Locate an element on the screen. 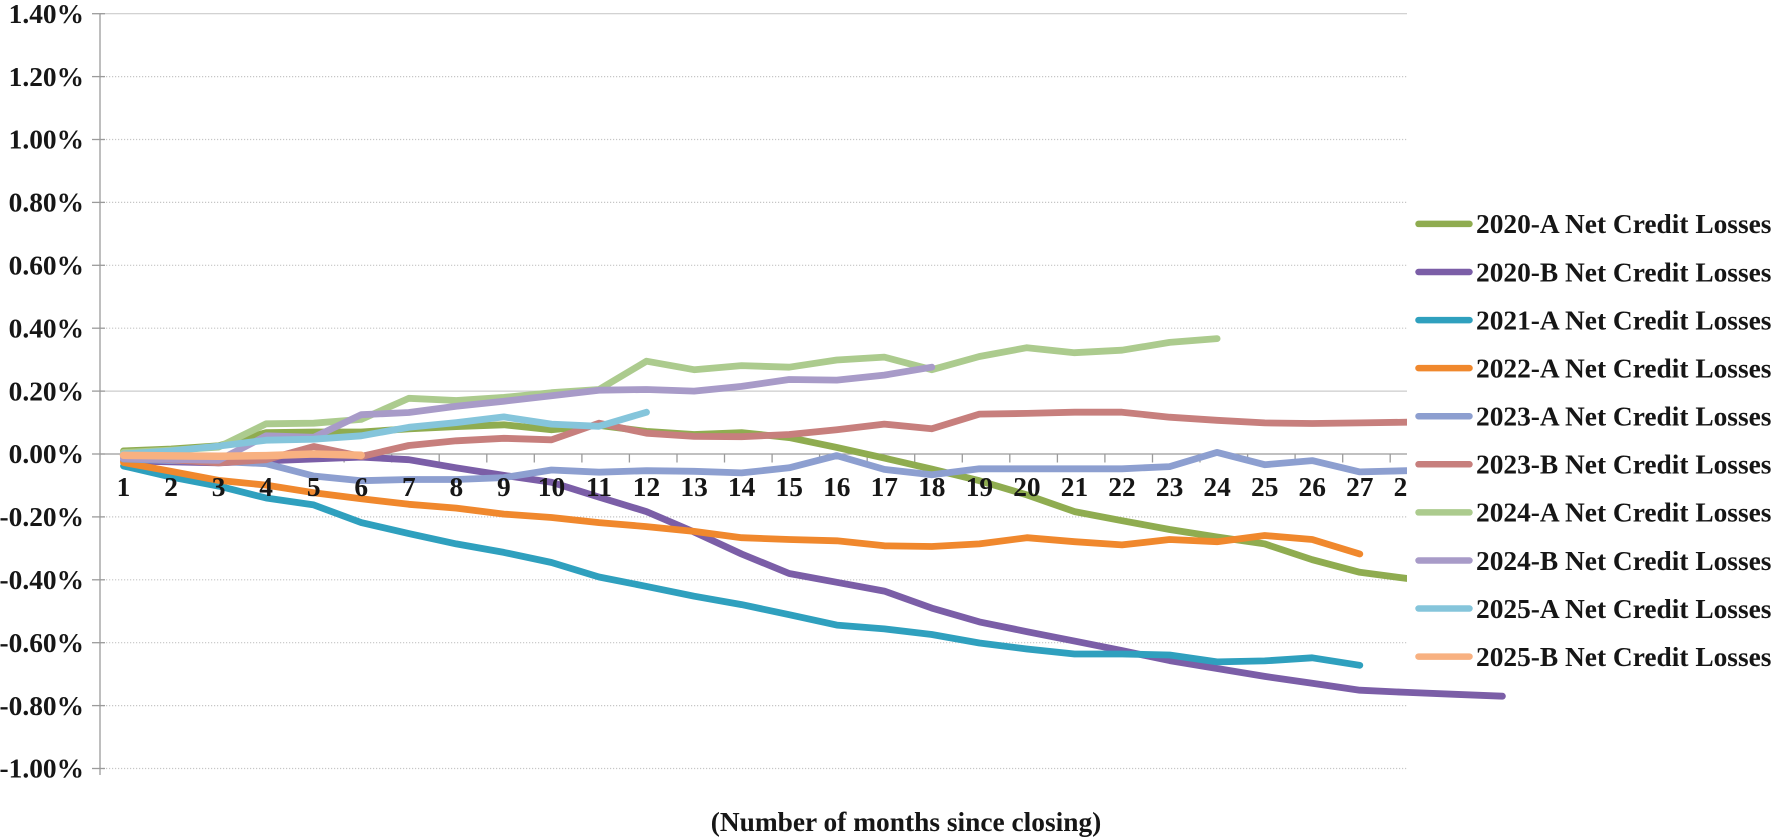 This screenshot has width=1774, height=840. svg-text: 0.40% is located at coordinates (46, 328).